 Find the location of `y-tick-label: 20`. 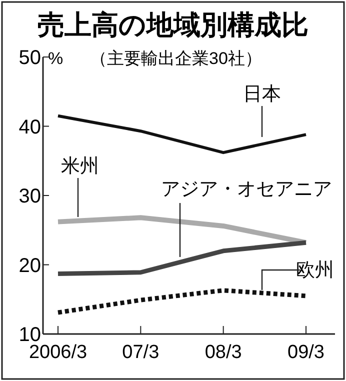

y-tick-label: 20 is located at coordinates (29, 265).